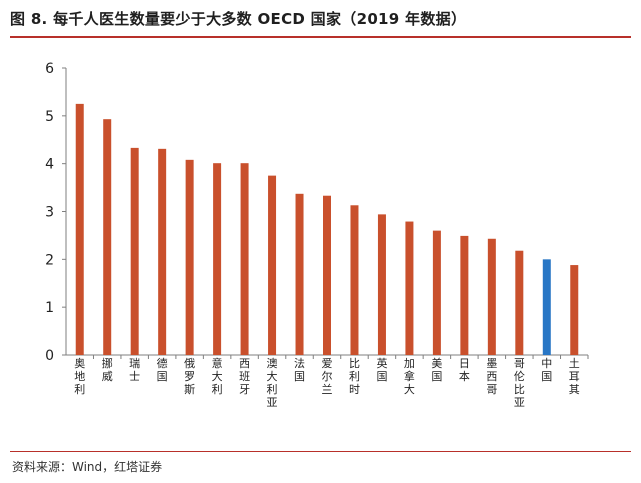  I want to click on x-tick-label: 爱尔兰, so click(327, 376).